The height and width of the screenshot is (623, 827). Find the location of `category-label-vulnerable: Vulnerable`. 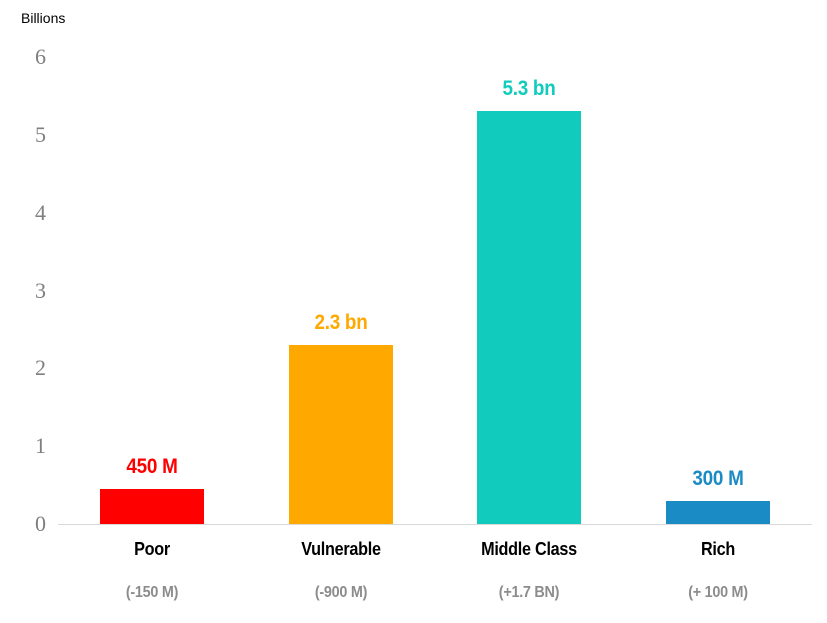

category-label-vulnerable: Vulnerable is located at coordinates (340, 549).